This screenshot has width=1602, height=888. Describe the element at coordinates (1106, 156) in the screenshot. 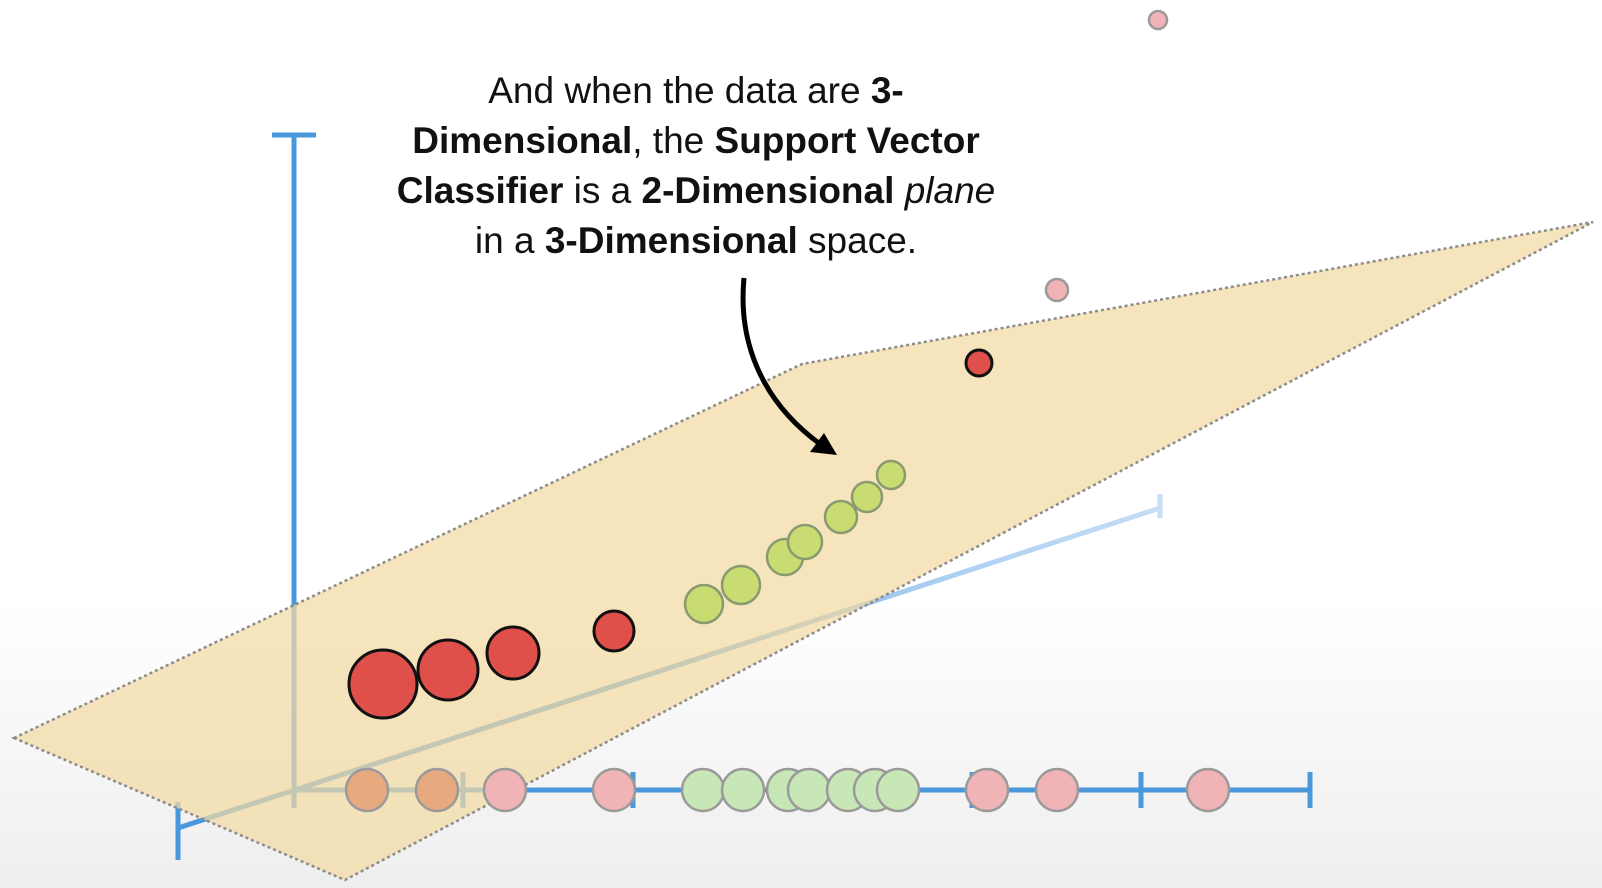

I see `far-points` at that location.